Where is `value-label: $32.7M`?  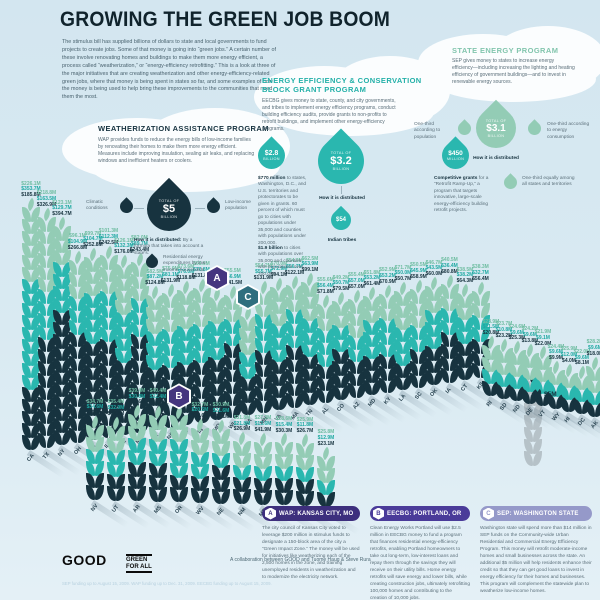 value-label: $32.7M is located at coordinates (480, 272).